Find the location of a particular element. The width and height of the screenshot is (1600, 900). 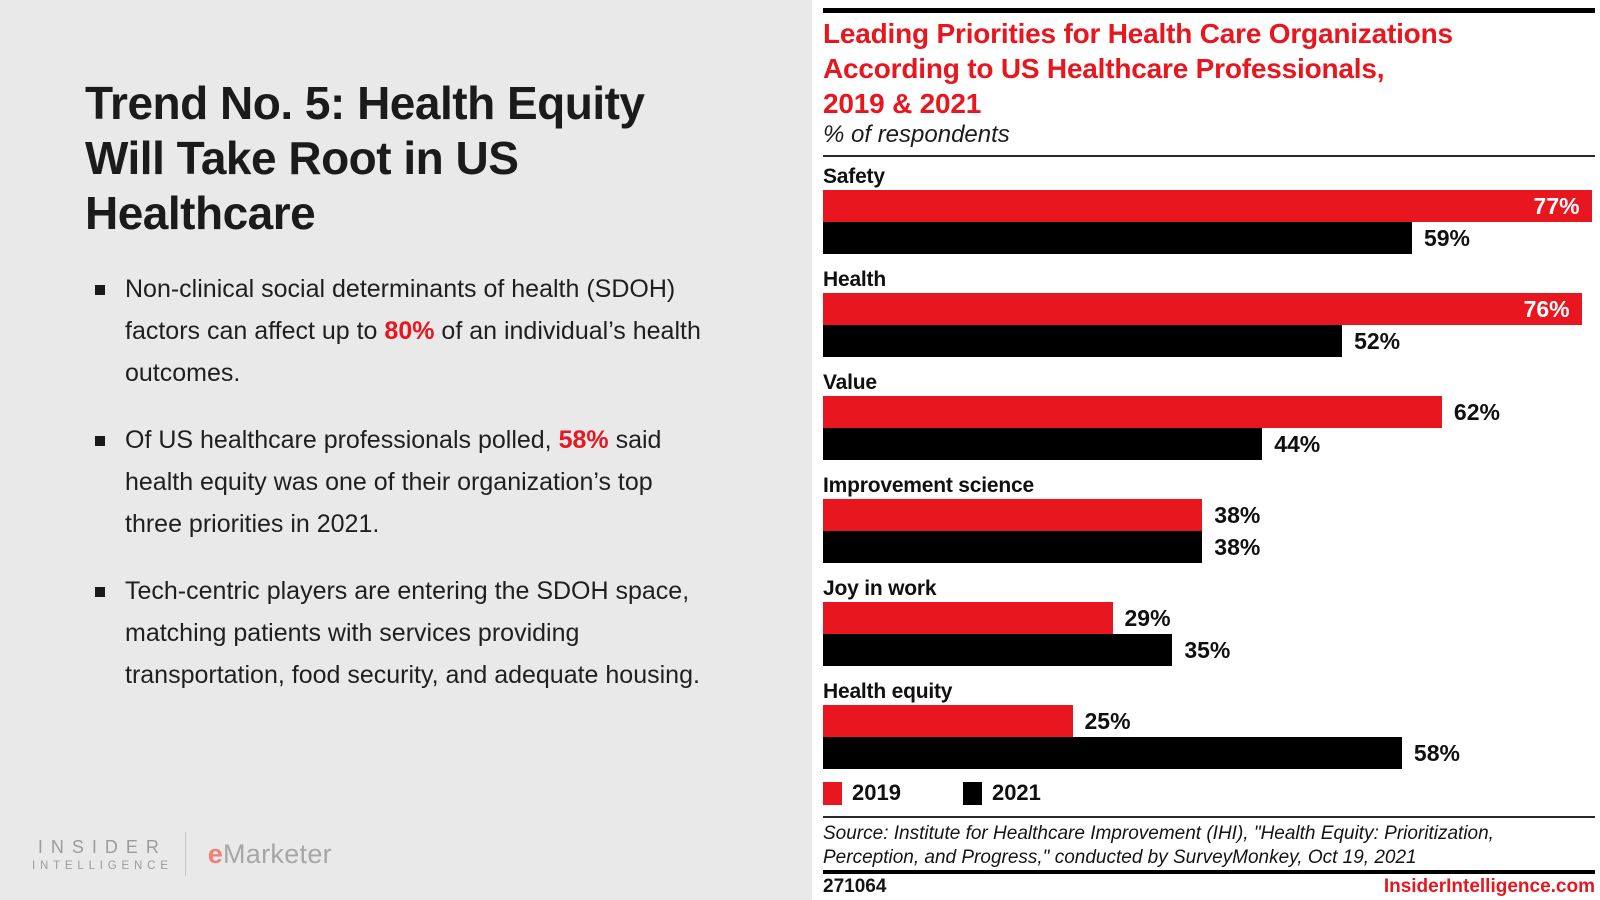

top-rule is located at coordinates (1209, 10).